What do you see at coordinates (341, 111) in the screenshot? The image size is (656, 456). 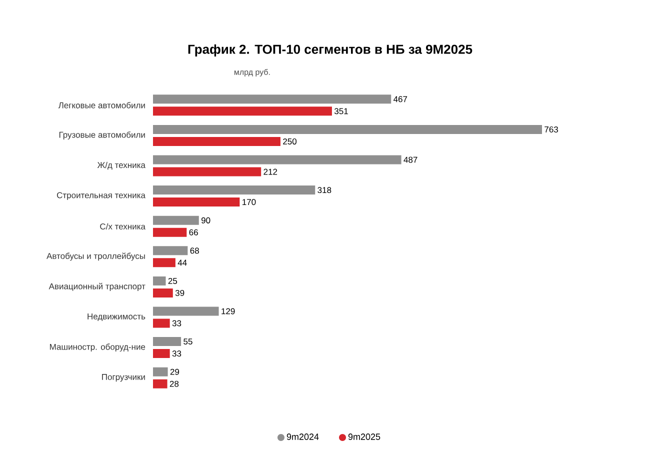 I see `data-label: 351` at bounding box center [341, 111].